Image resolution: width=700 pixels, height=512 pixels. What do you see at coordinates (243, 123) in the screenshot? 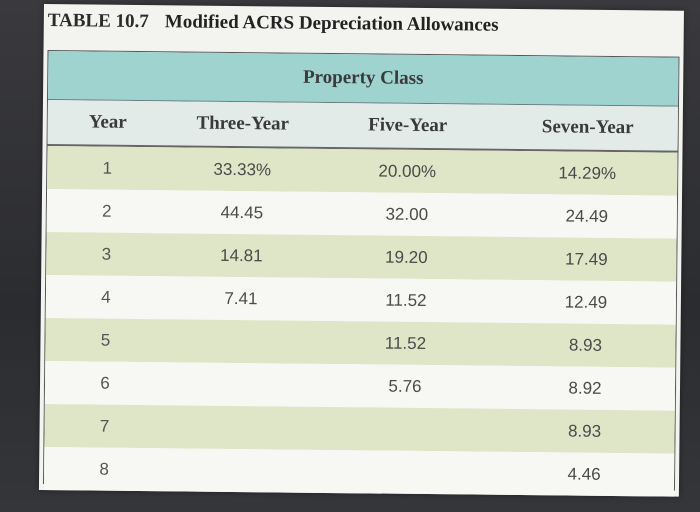
I see `column-header-three-year: Three-Year` at bounding box center [243, 123].